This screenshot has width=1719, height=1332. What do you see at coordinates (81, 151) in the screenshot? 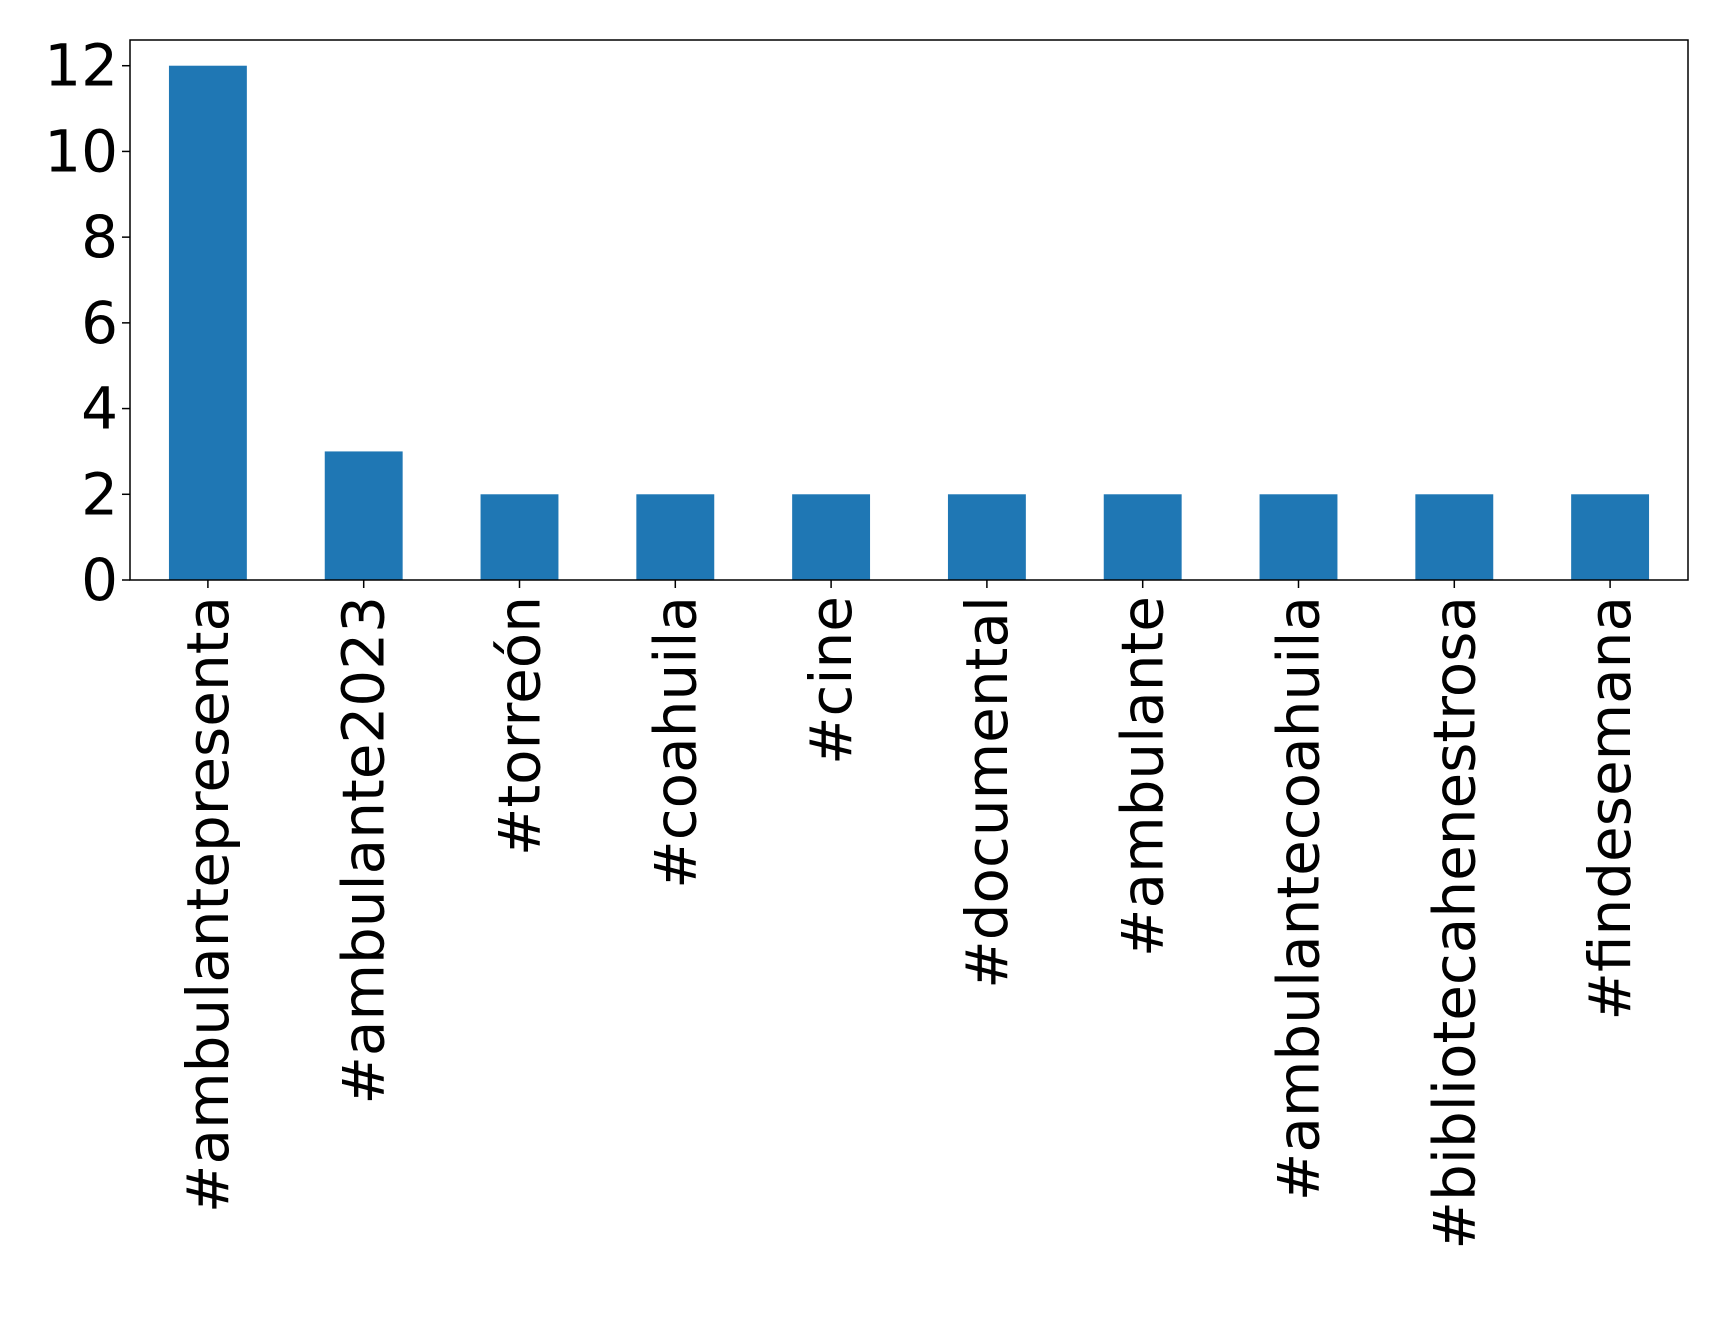
I see `y-tick-label-5: 10` at bounding box center [81, 151].